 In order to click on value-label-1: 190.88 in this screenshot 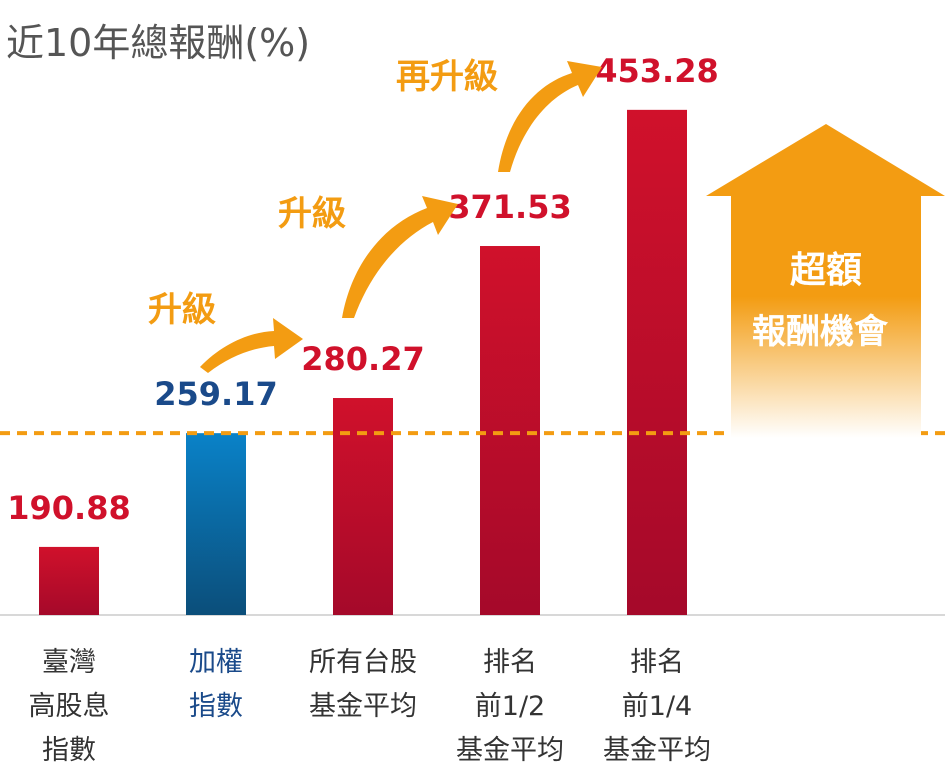, I will do `click(68, 508)`.